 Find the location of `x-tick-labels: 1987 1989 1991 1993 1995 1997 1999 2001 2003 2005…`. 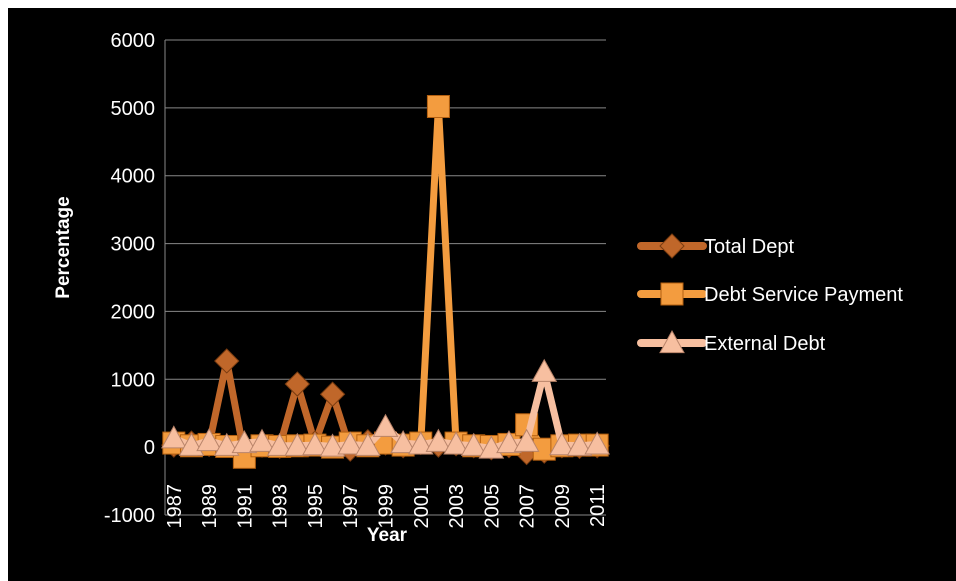

x-tick-labels: 1987 1989 1991 1993 1995 1997 1999 2001 2003 2005… is located at coordinates (386, 506).